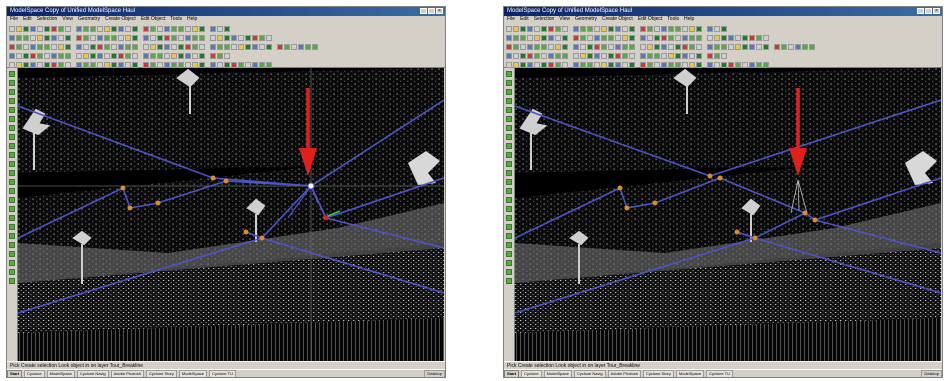  Describe the element at coordinates (512, 373) in the screenshot. I see `start-button: Start` at that location.